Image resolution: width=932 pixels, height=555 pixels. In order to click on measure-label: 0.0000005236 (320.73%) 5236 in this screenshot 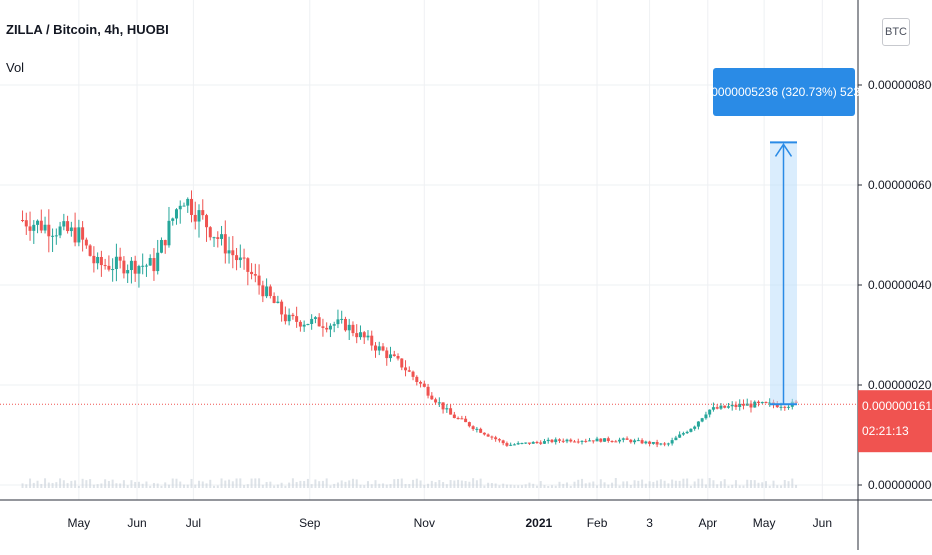, I will do `click(784, 92)`.